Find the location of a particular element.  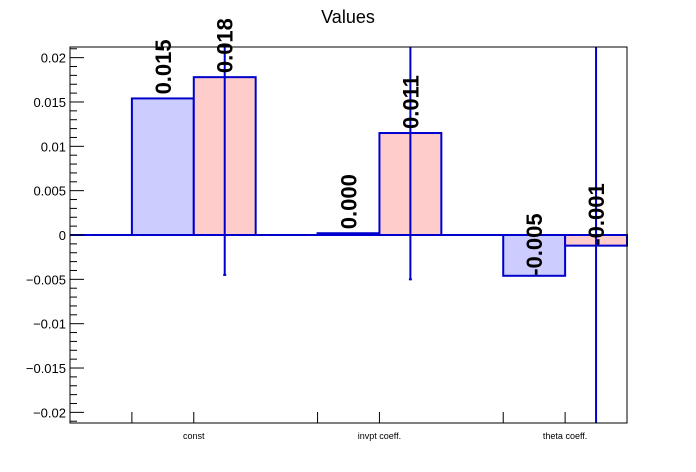

x-axis: const invpt coeff. theta coeff. is located at coordinates (359, 426).